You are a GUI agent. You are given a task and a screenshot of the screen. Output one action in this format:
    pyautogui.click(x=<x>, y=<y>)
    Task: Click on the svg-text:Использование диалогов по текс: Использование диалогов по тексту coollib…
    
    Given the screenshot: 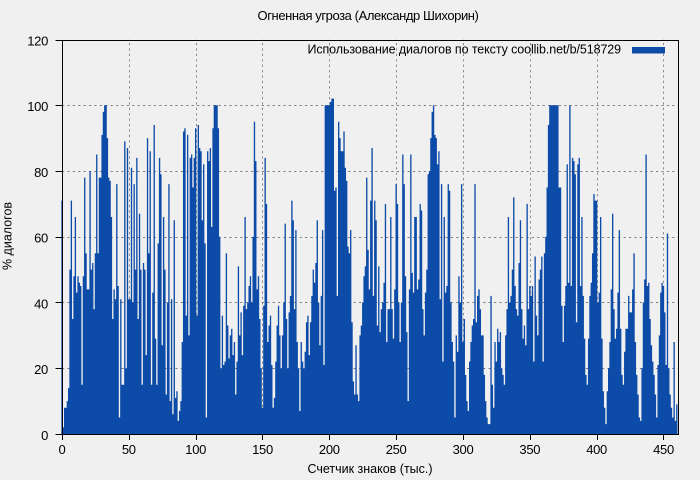 What is the action you would take?
    pyautogui.click(x=464, y=50)
    